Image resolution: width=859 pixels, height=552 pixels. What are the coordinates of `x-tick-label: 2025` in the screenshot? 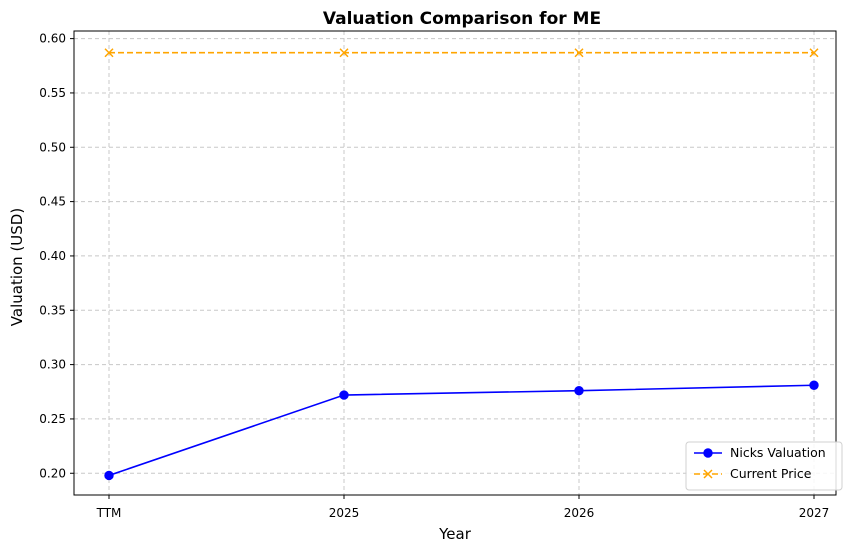 It's located at (344, 513).